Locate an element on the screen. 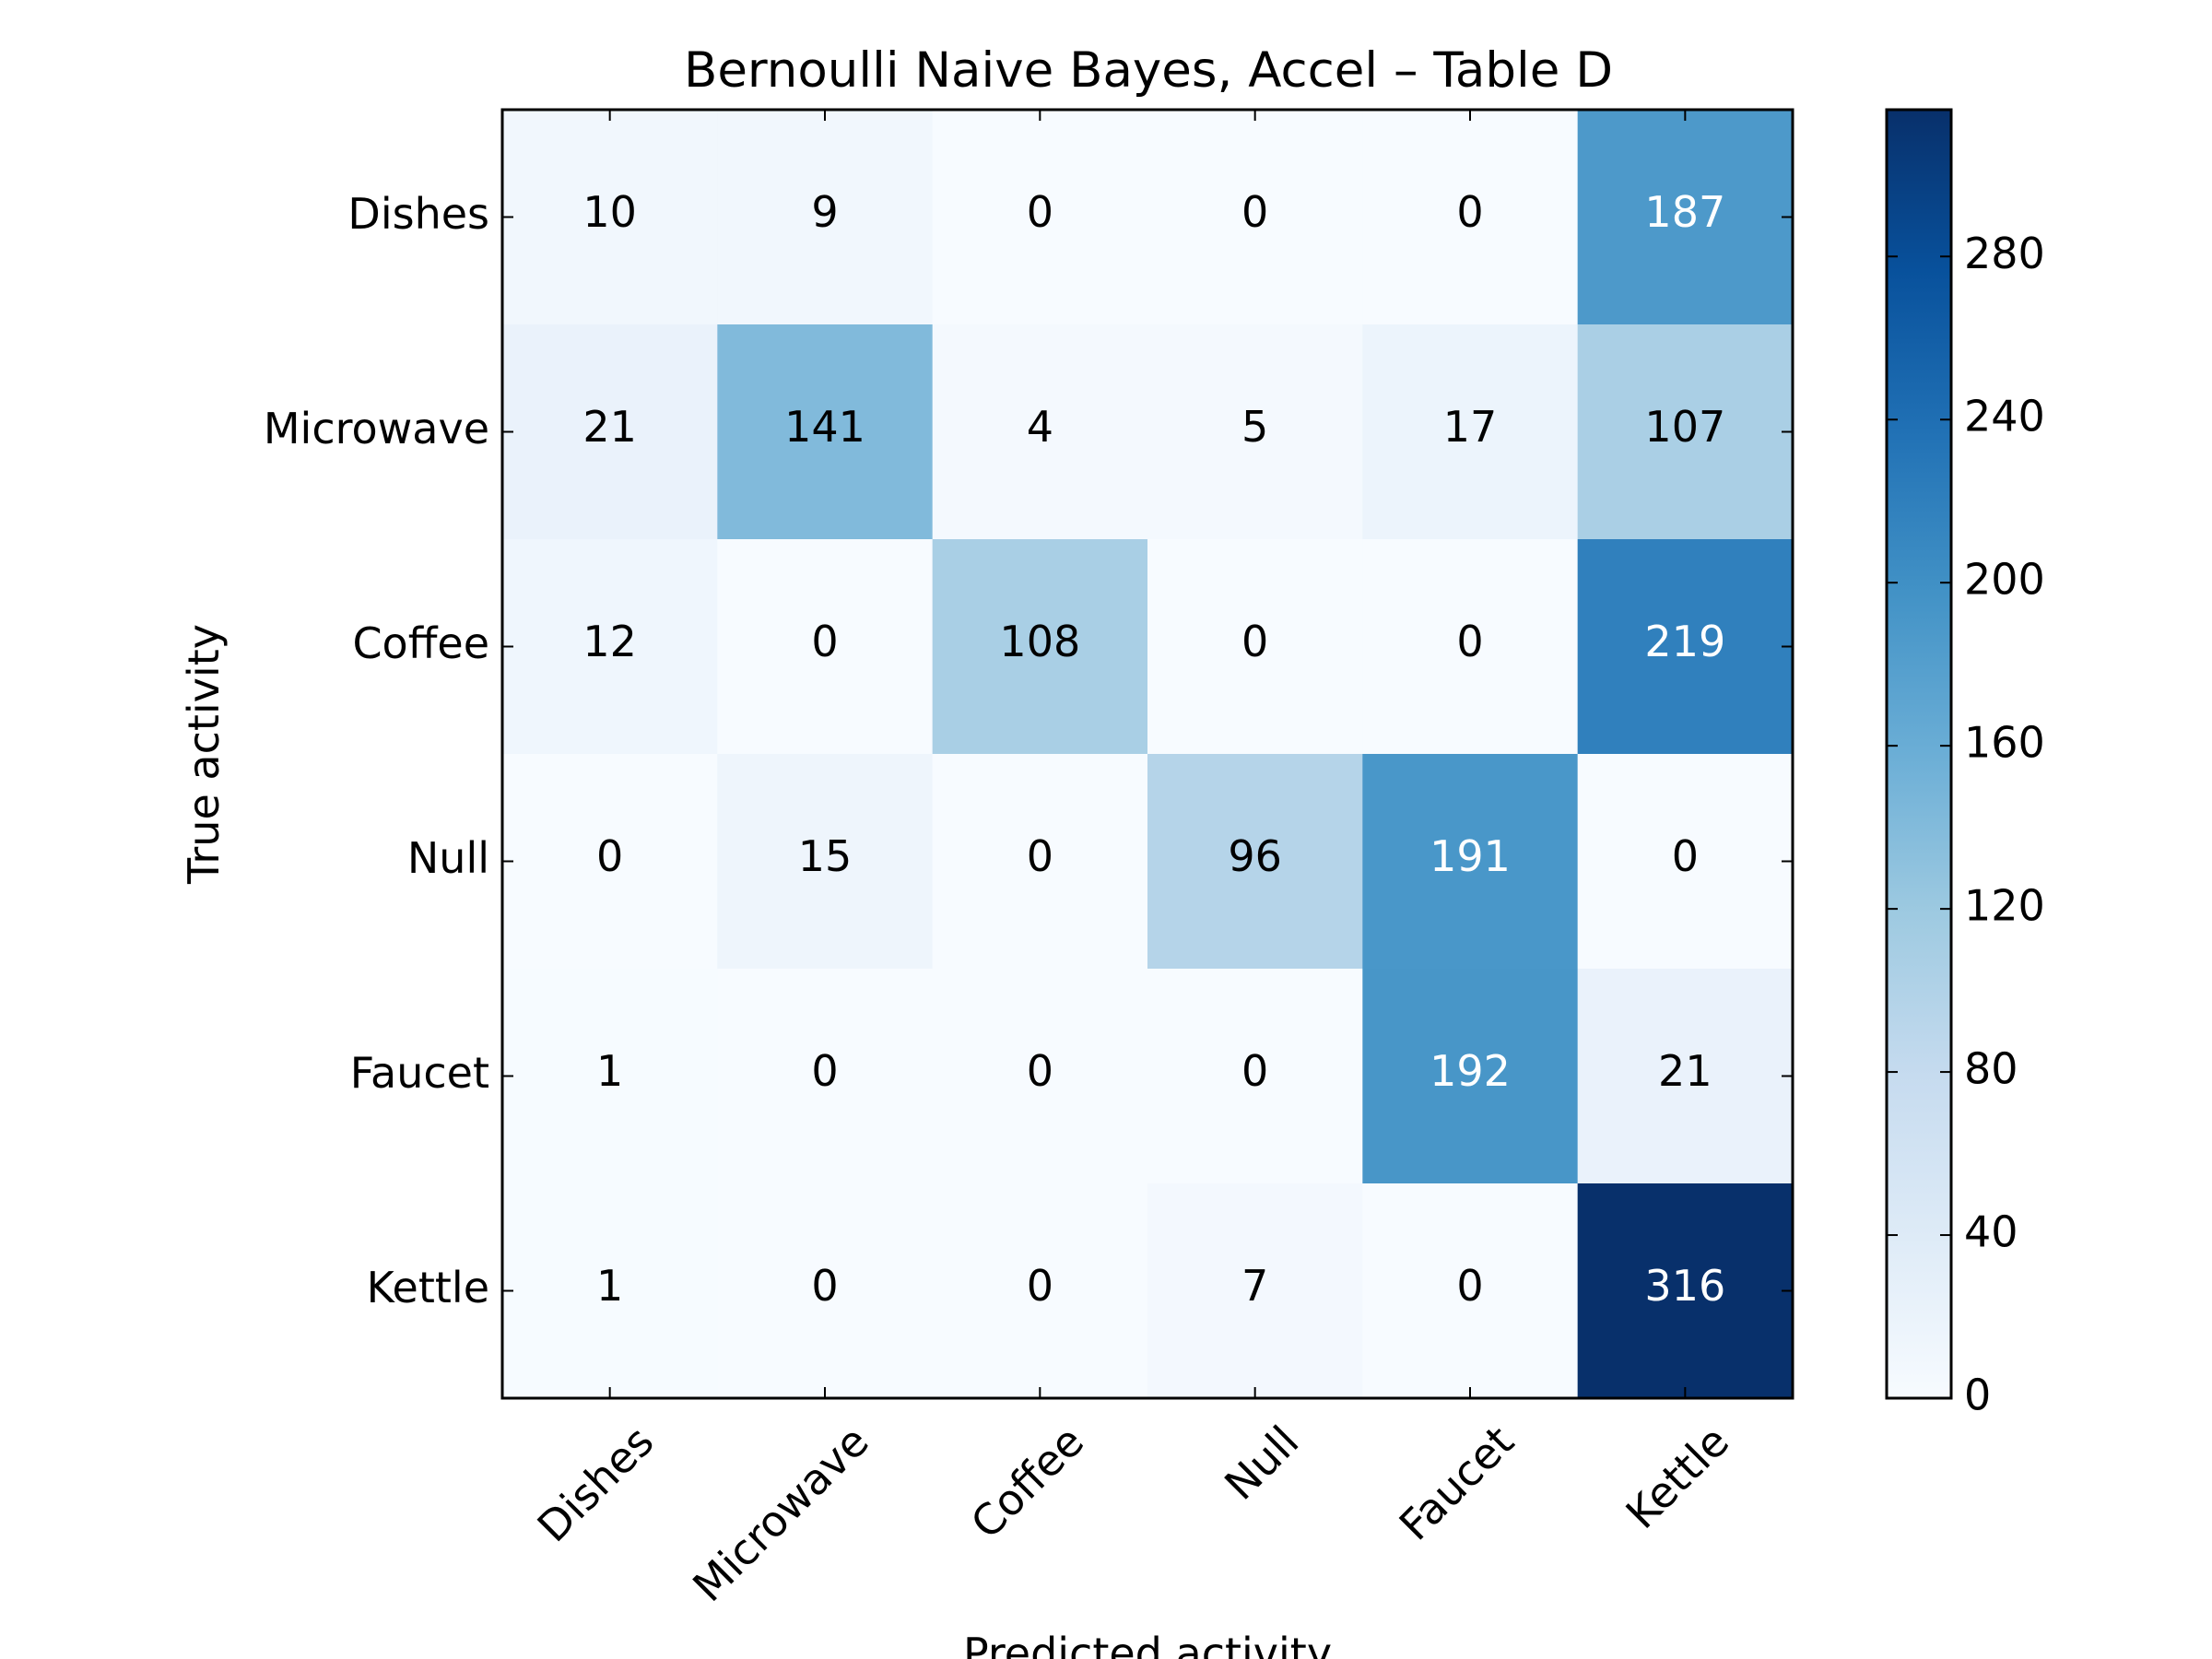  colorbar-tick-label: 280 is located at coordinates (2004, 253).